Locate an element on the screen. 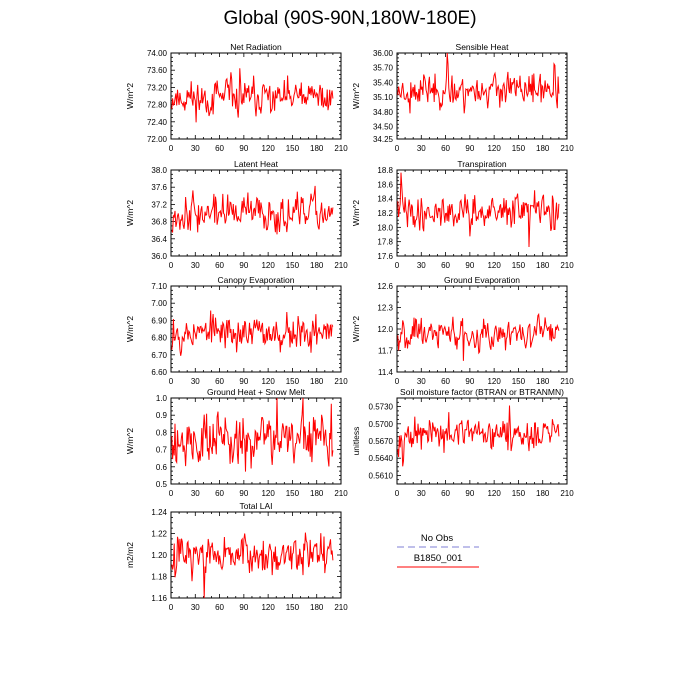 This screenshot has width=700, height=700. y-tick-label: 18.6 is located at coordinates (385, 184).